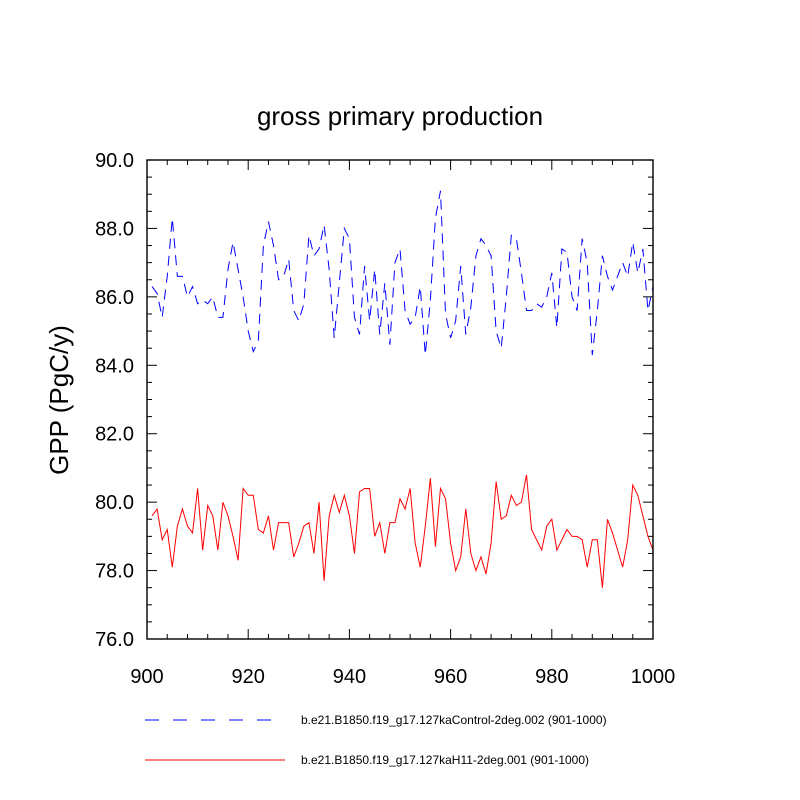  I want to click on y-tick-label: 88.0, so click(114, 229).